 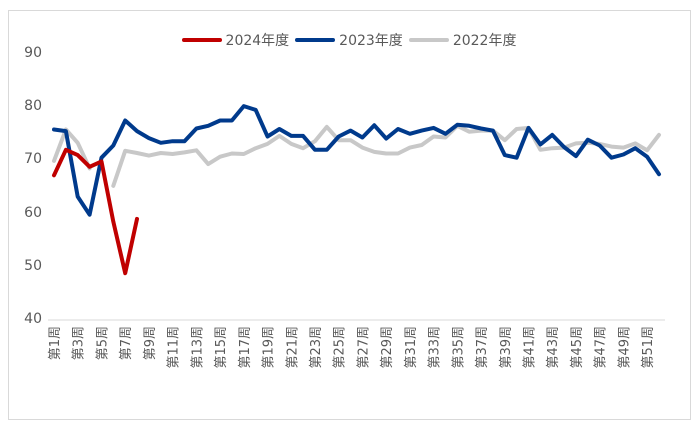 I want to click on legend-item-2023: 2023年度, so click(x=349, y=40).